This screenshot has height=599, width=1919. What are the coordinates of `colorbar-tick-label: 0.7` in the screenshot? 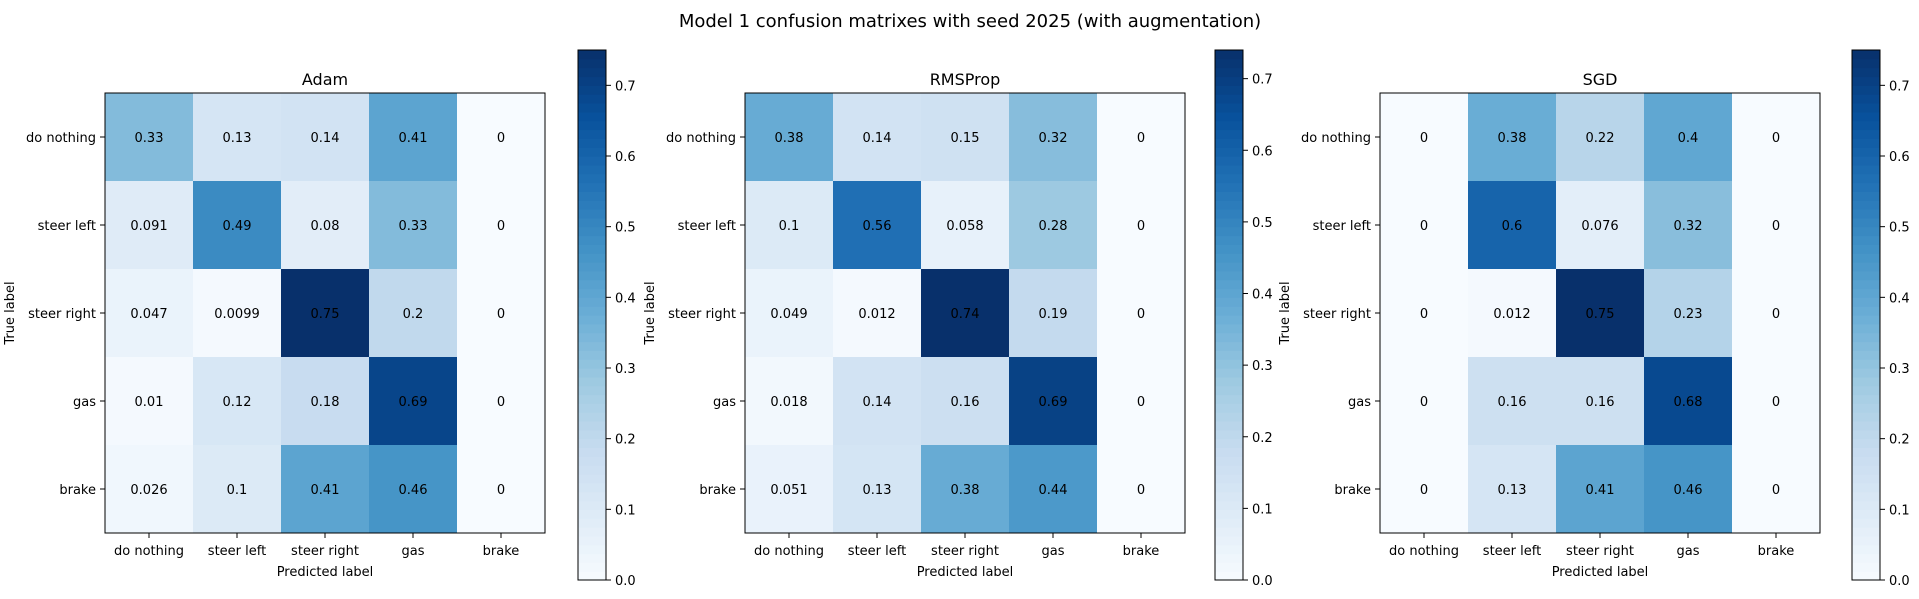 It's located at (625, 86).